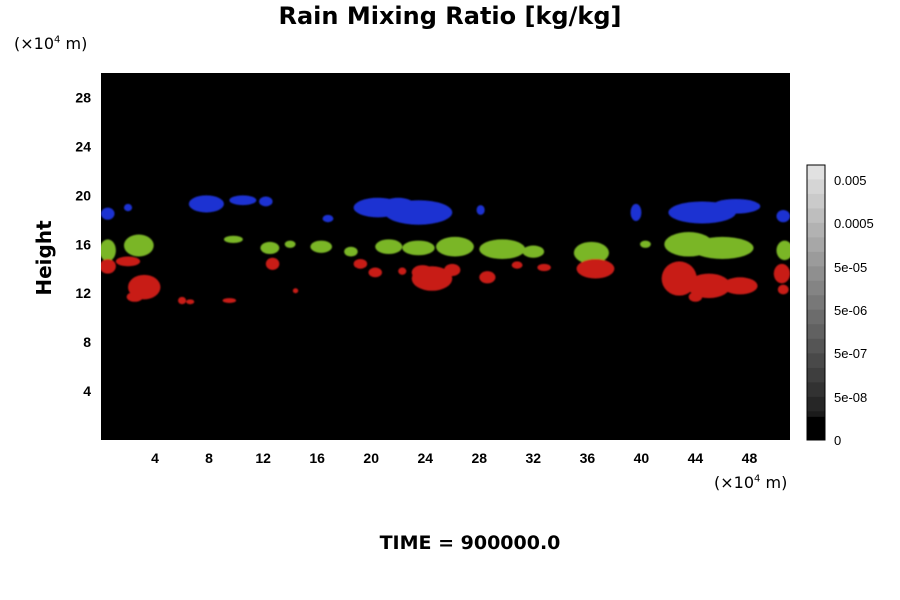  What do you see at coordinates (425, 458) in the screenshot?
I see `x-tick-label: 24` at bounding box center [425, 458].